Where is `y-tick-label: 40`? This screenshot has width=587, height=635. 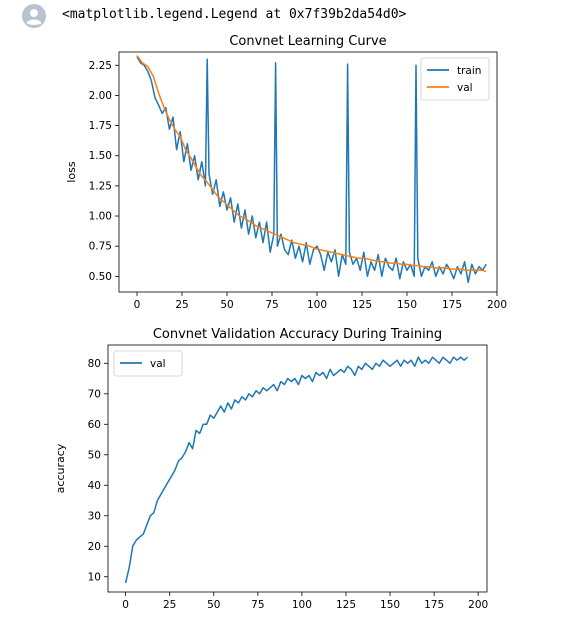 y-tick-label: 40 is located at coordinates (94, 486).